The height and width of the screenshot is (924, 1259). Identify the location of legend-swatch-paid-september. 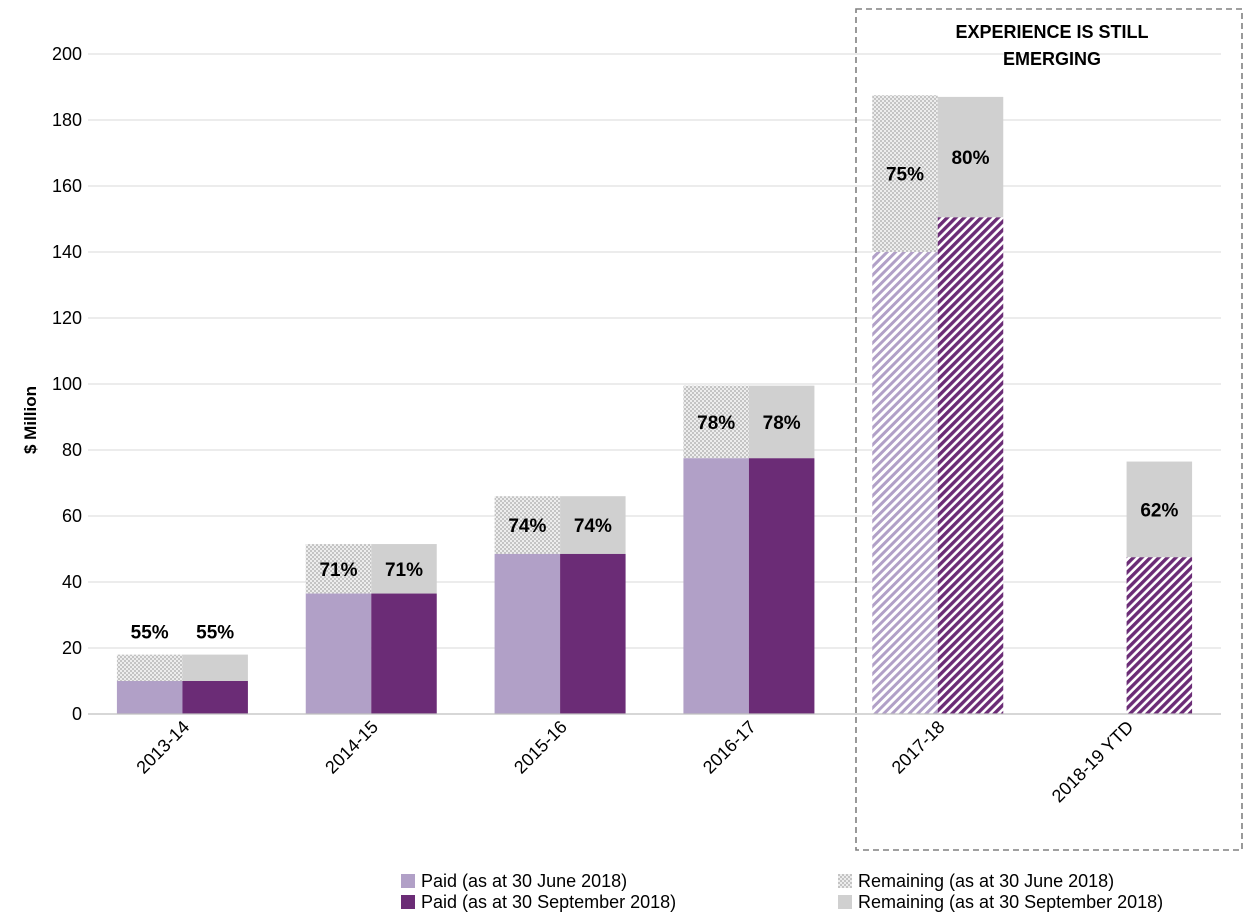
(408, 902).